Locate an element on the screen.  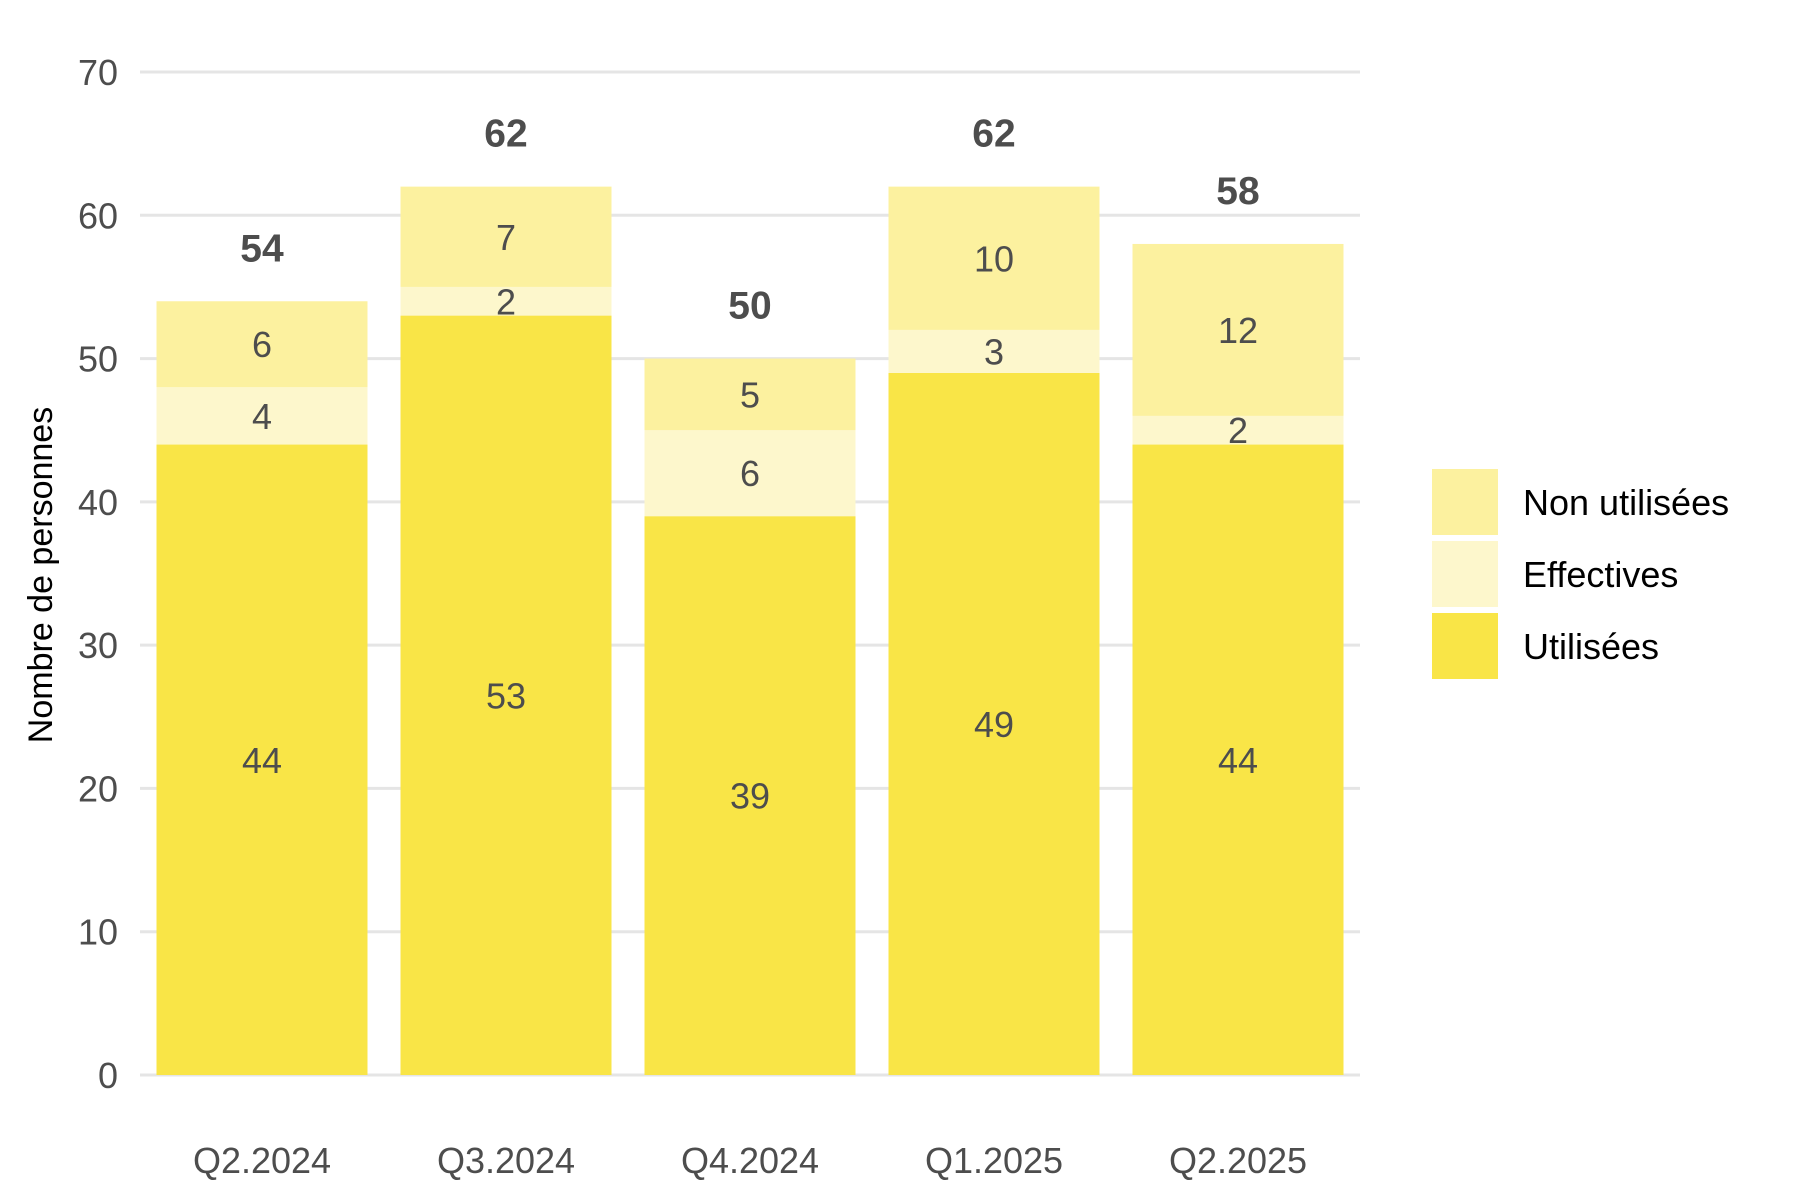
total-label-Q2.2025: 58 is located at coordinates (1237, 191).